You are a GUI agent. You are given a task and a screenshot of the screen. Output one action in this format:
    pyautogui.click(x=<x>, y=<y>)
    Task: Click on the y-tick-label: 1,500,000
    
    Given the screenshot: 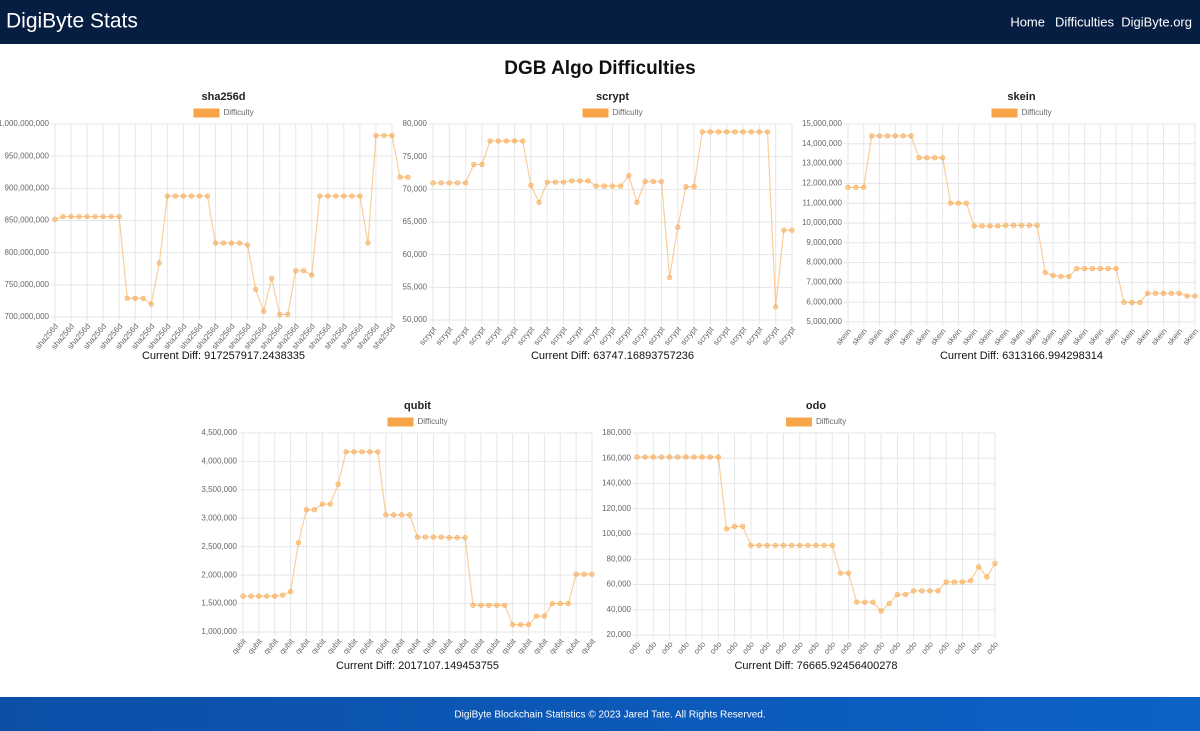 What is the action you would take?
    pyautogui.click(x=219, y=603)
    